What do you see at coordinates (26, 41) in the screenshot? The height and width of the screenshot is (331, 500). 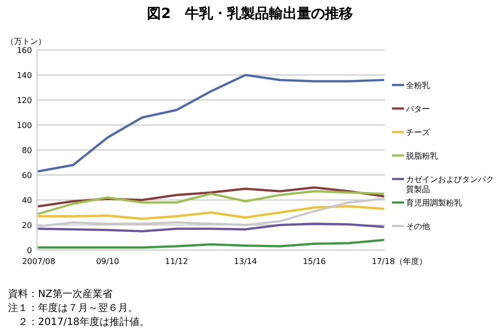 I see `y-axis-title: （万トン）` at bounding box center [26, 41].